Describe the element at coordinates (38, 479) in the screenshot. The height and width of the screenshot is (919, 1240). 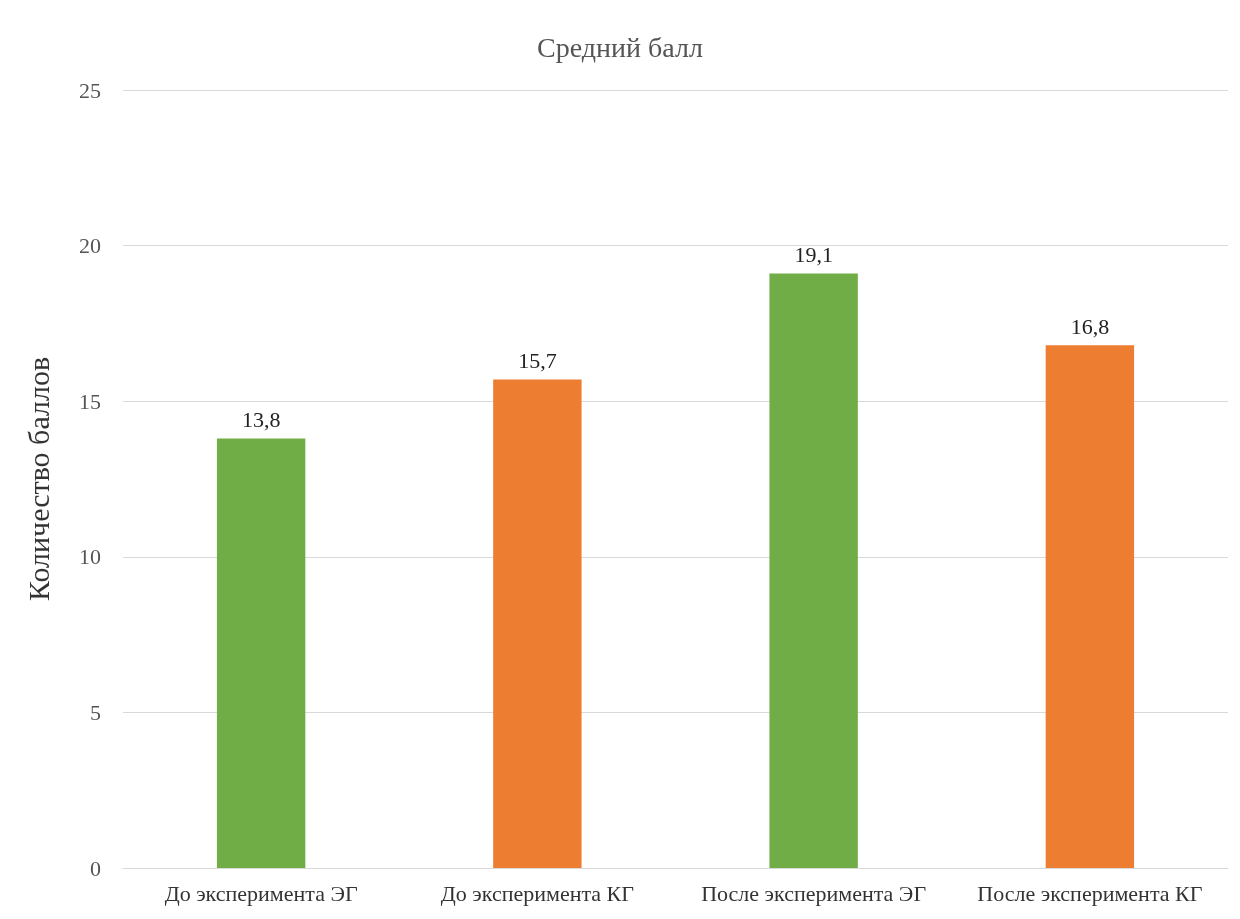
I see `y-axis-title: Количество баллов` at that location.